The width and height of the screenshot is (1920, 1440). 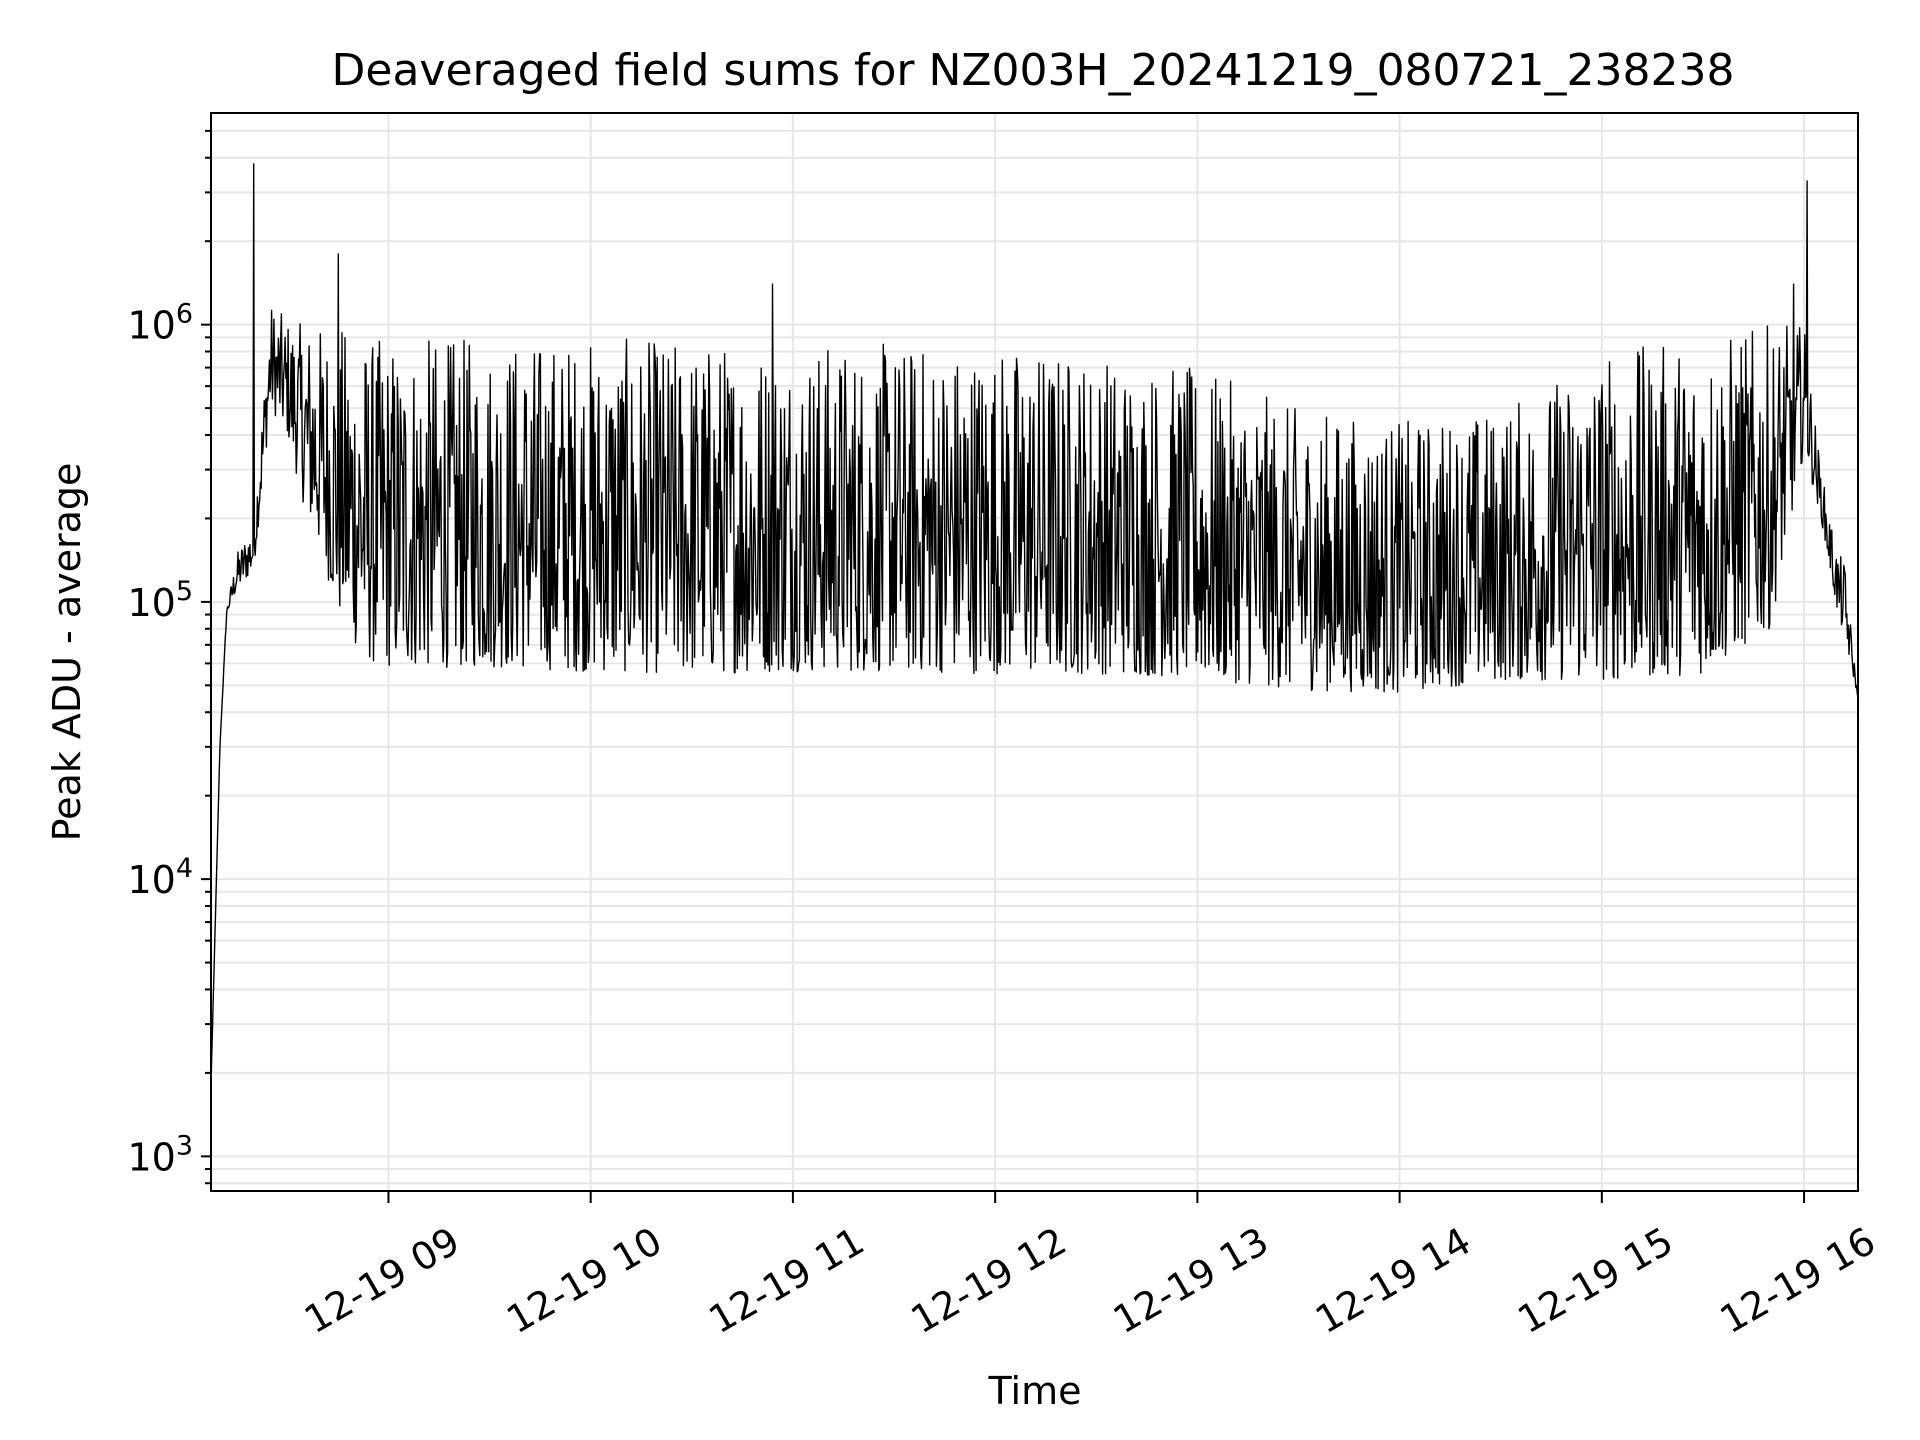 What do you see at coordinates (67, 652) in the screenshot?
I see `y-axis-label: Peak ADU - average` at bounding box center [67, 652].